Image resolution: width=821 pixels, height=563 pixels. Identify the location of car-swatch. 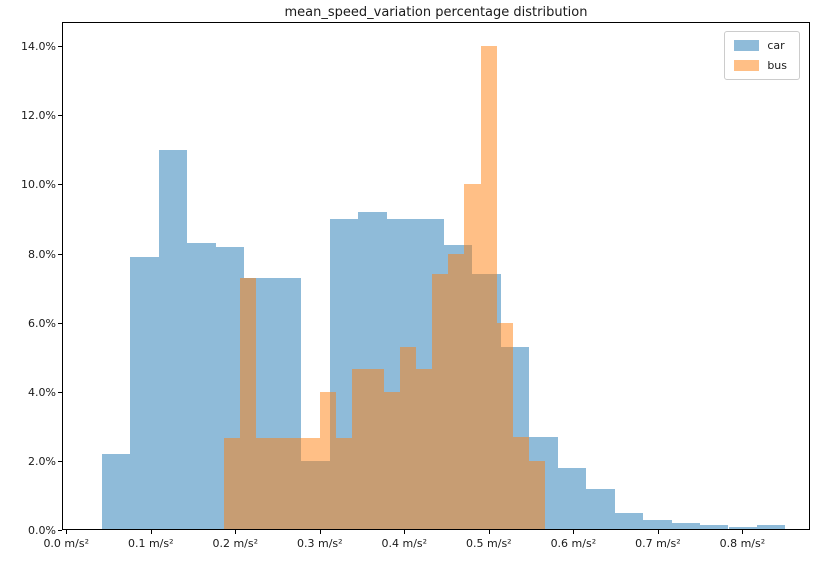
(747, 45).